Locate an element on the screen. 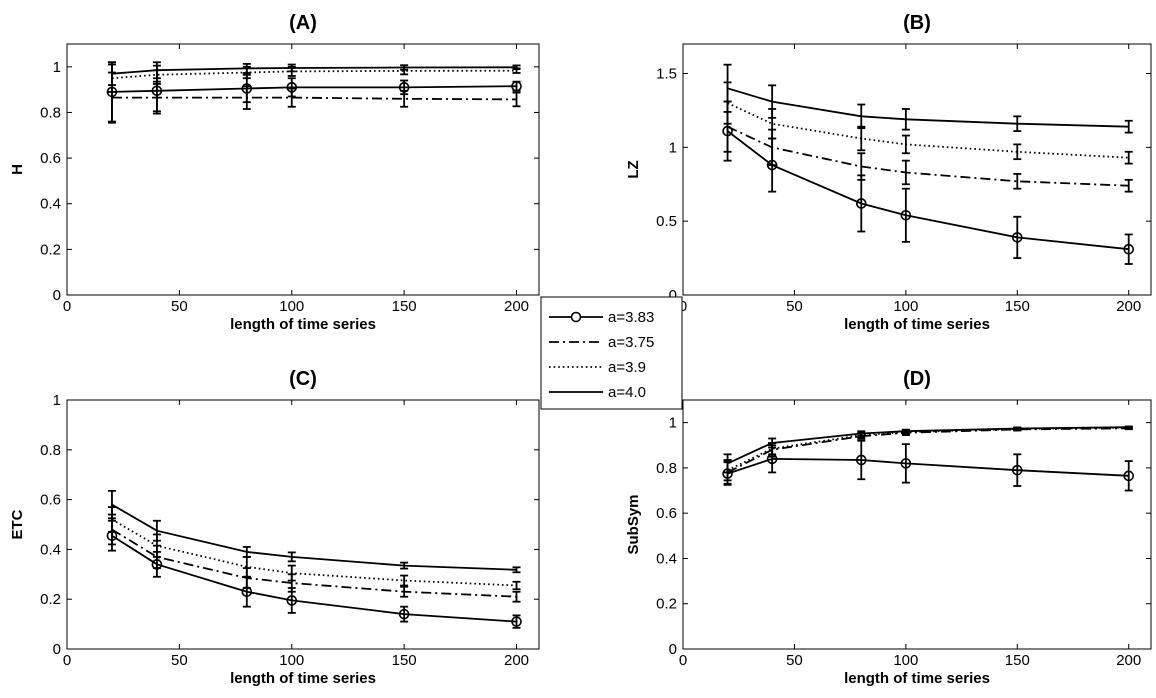 The image size is (1156, 698). y-tick-label: 1.5 is located at coordinates (666, 74).